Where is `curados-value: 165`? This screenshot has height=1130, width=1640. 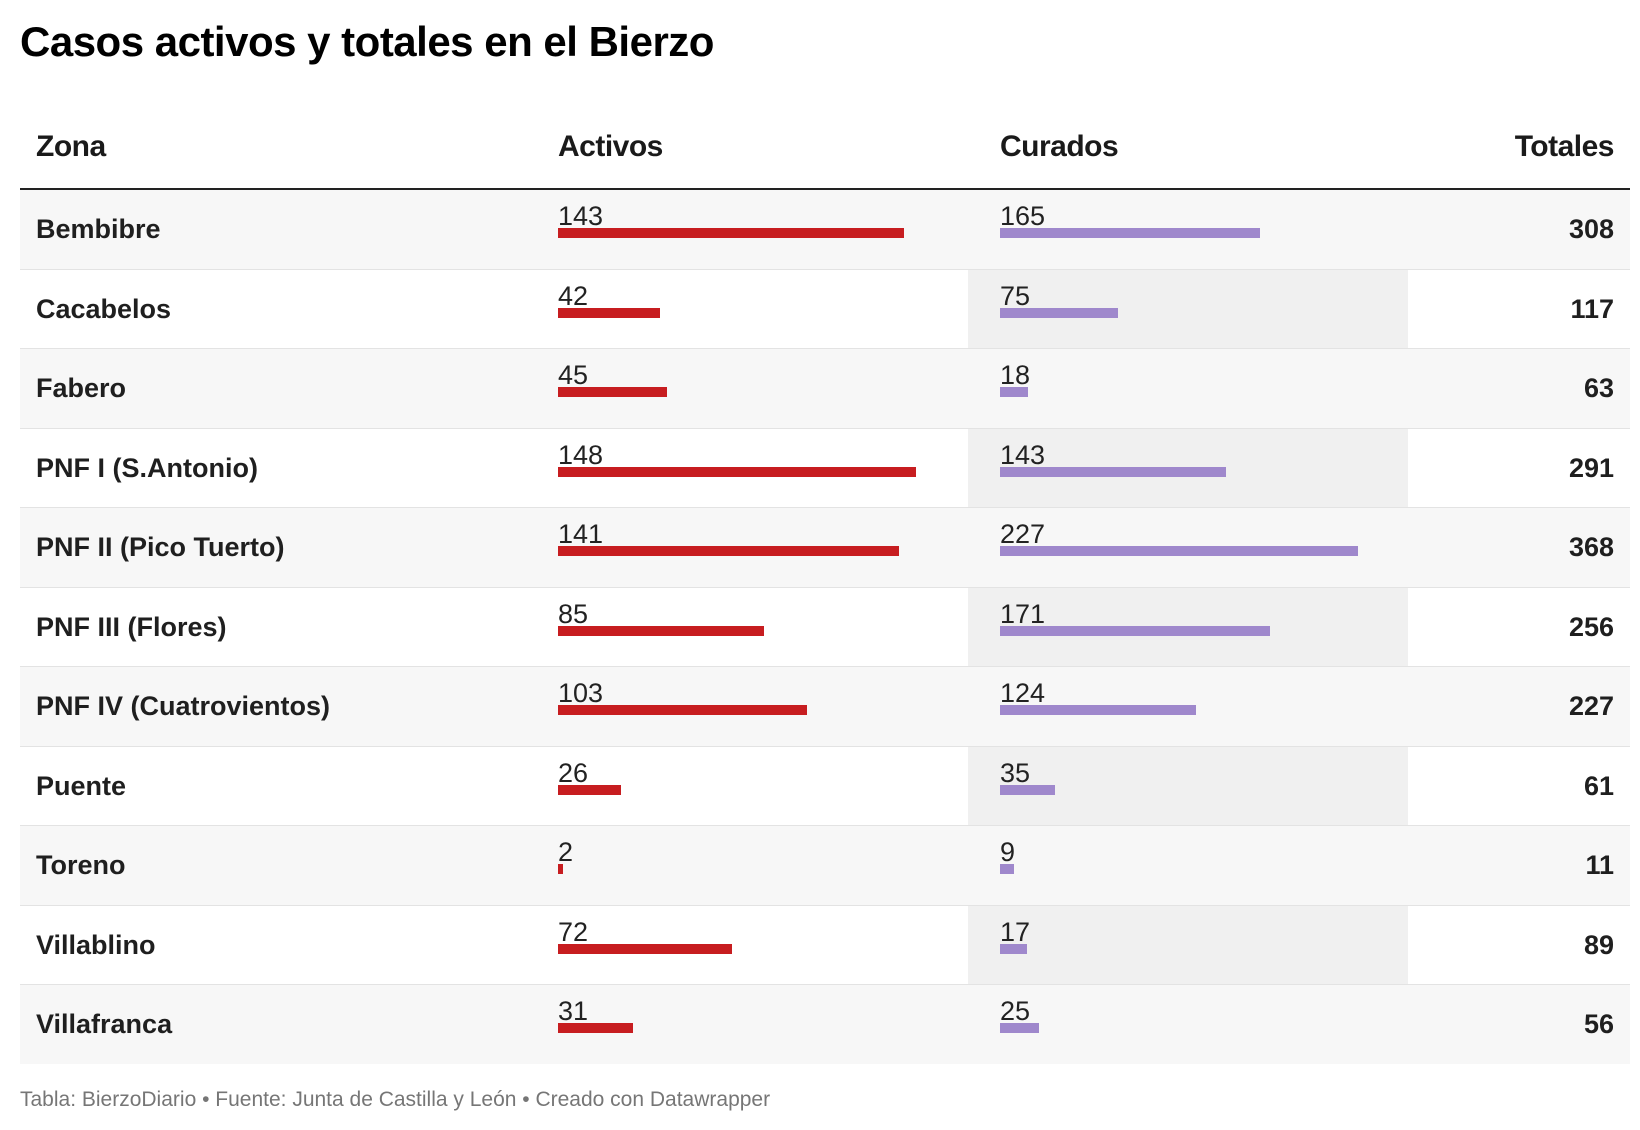
curados-value: 165 is located at coordinates (1023, 216).